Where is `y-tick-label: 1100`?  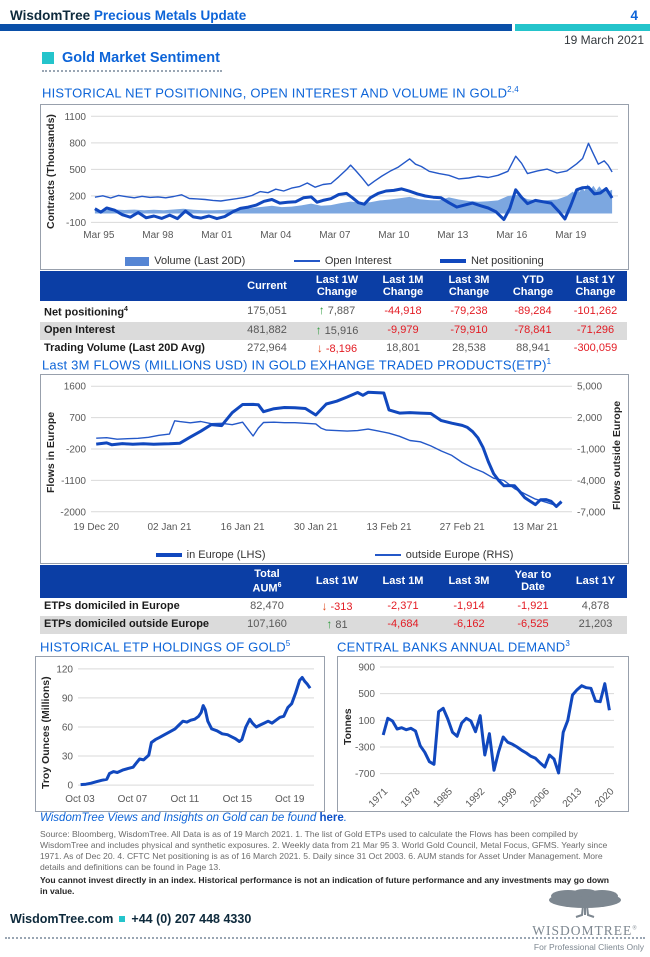
y-tick-label: 1100 is located at coordinates (75, 117).